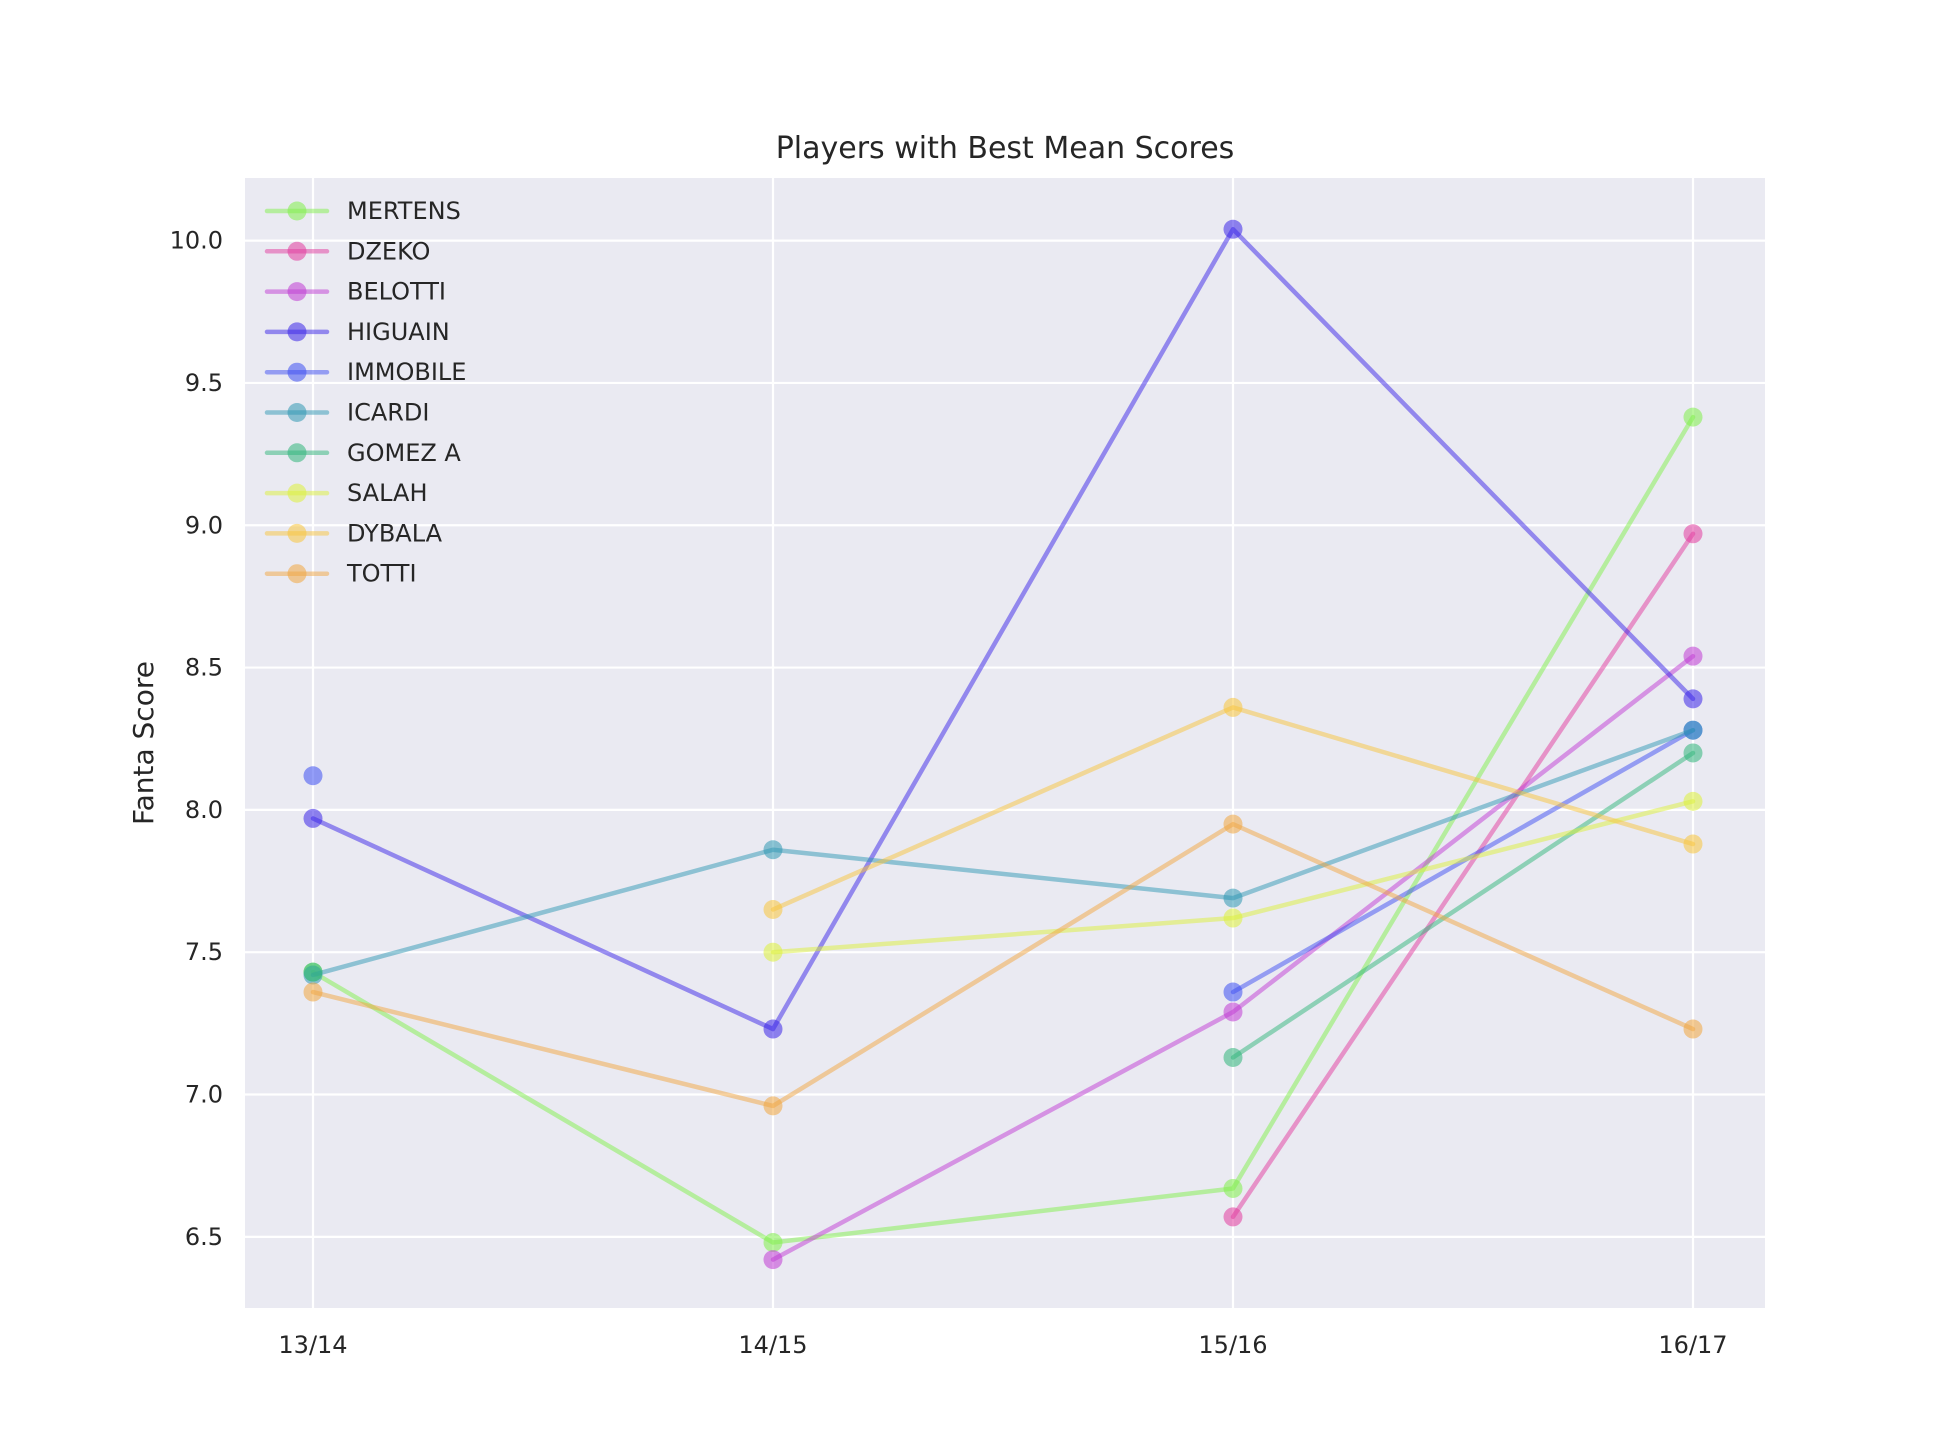  Describe the element at coordinates (772, 1345) in the screenshot. I see `x-tick-label: 14/15` at that location.